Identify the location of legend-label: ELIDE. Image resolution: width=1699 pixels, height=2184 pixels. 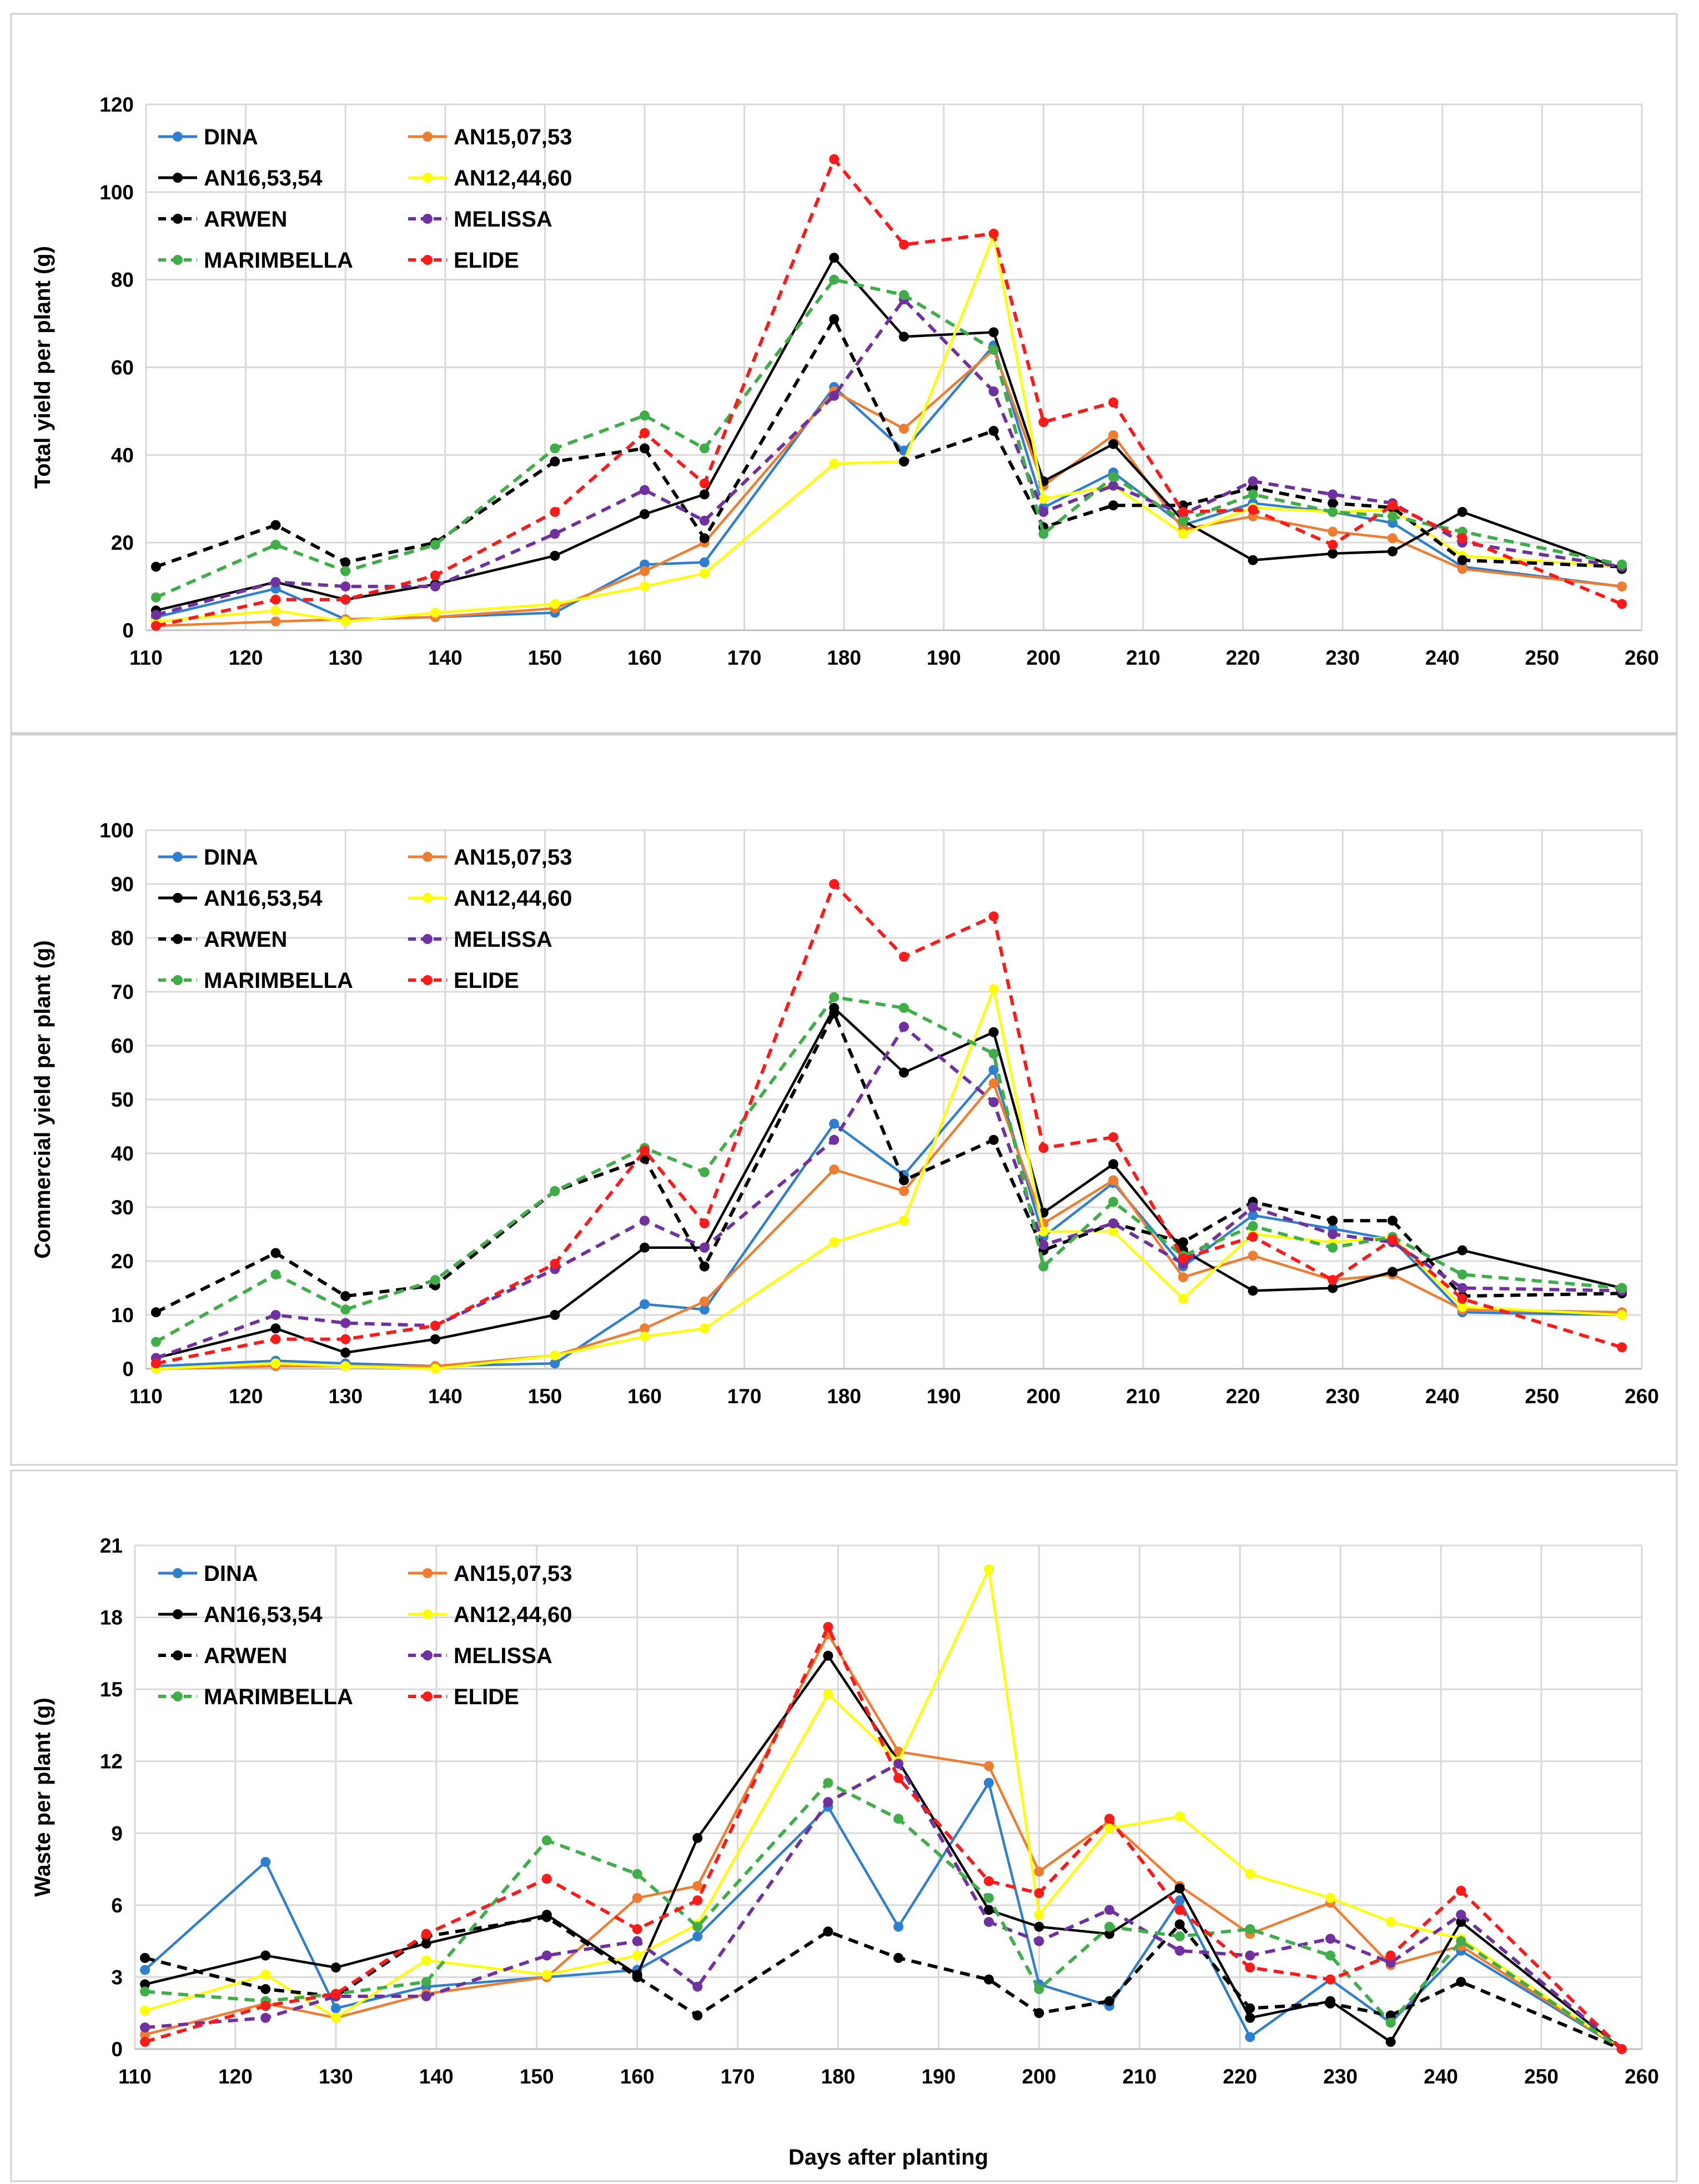
(486, 260).